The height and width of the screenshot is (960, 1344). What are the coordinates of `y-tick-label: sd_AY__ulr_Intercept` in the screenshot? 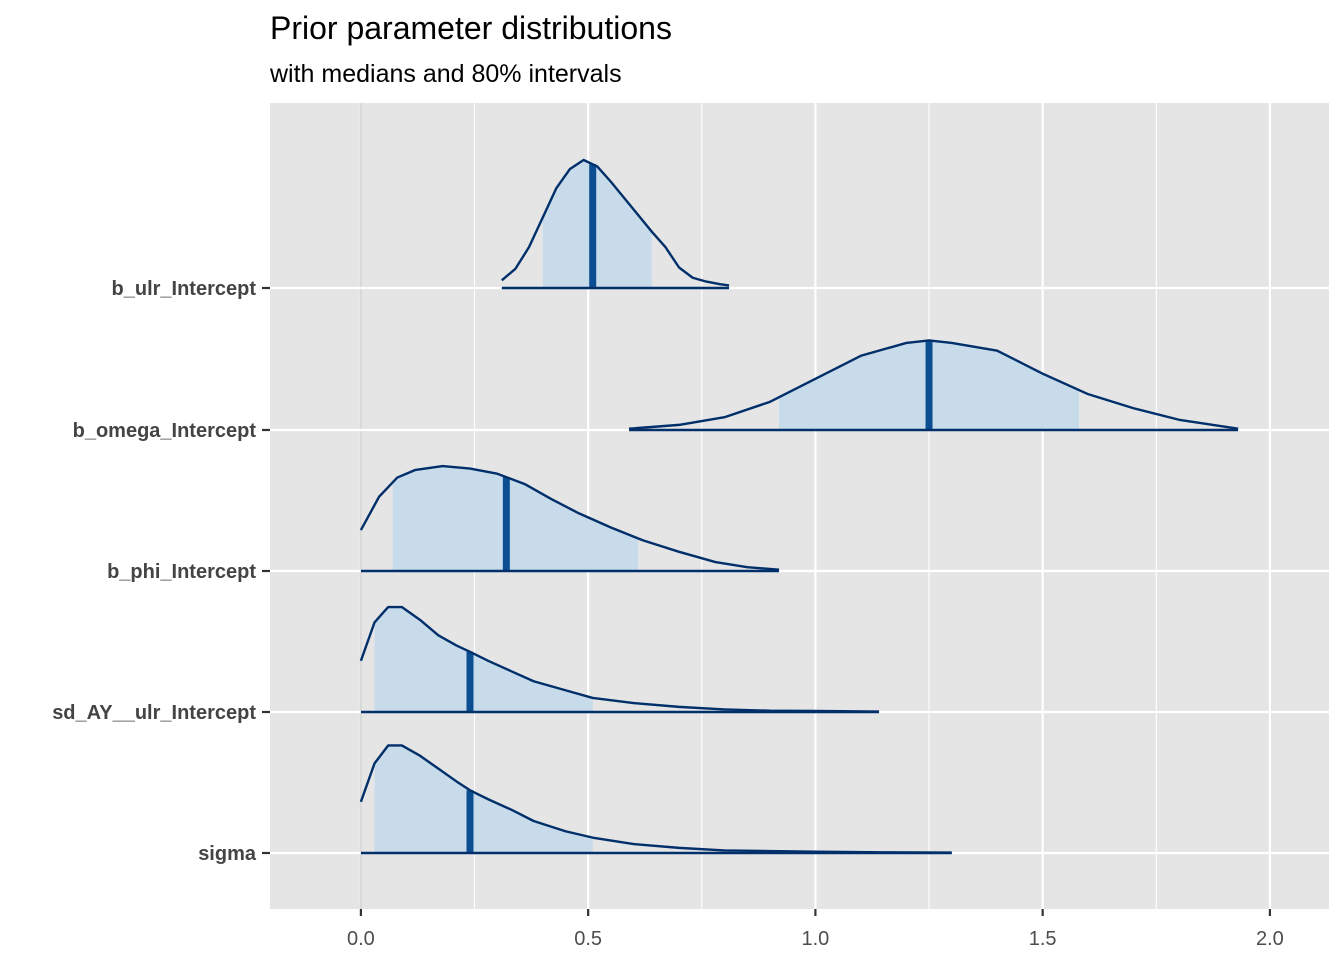 It's located at (154, 713).